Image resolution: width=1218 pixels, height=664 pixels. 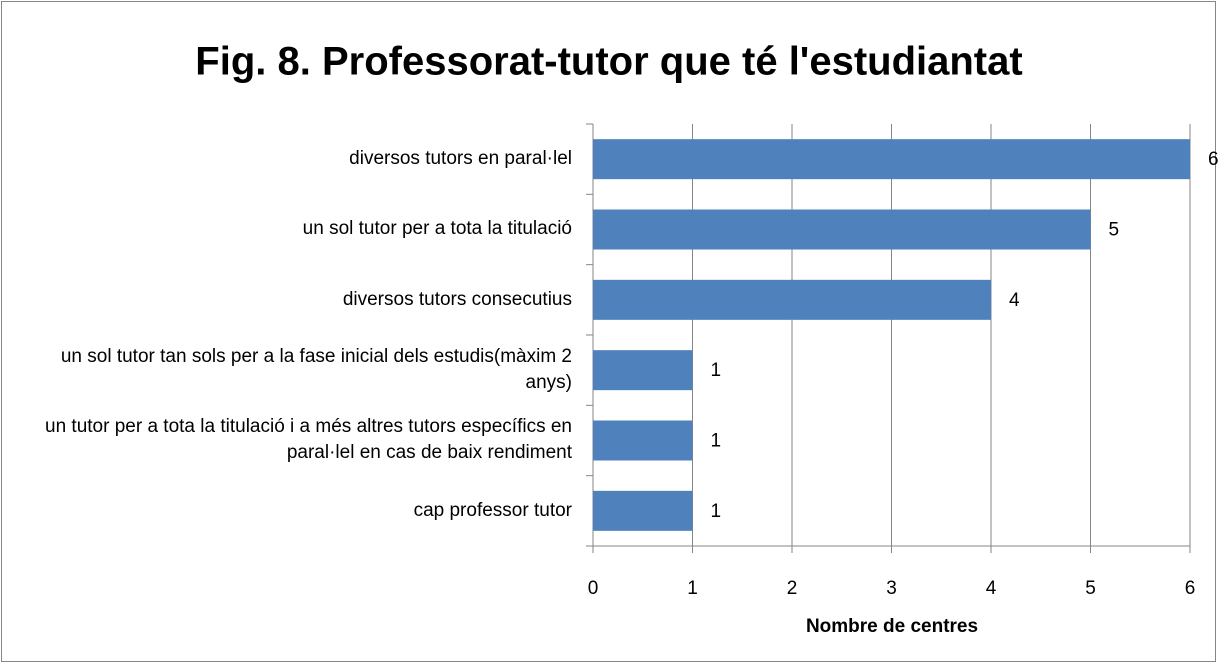 What do you see at coordinates (1213, 159) in the screenshot?
I see `value-label: 6` at bounding box center [1213, 159].